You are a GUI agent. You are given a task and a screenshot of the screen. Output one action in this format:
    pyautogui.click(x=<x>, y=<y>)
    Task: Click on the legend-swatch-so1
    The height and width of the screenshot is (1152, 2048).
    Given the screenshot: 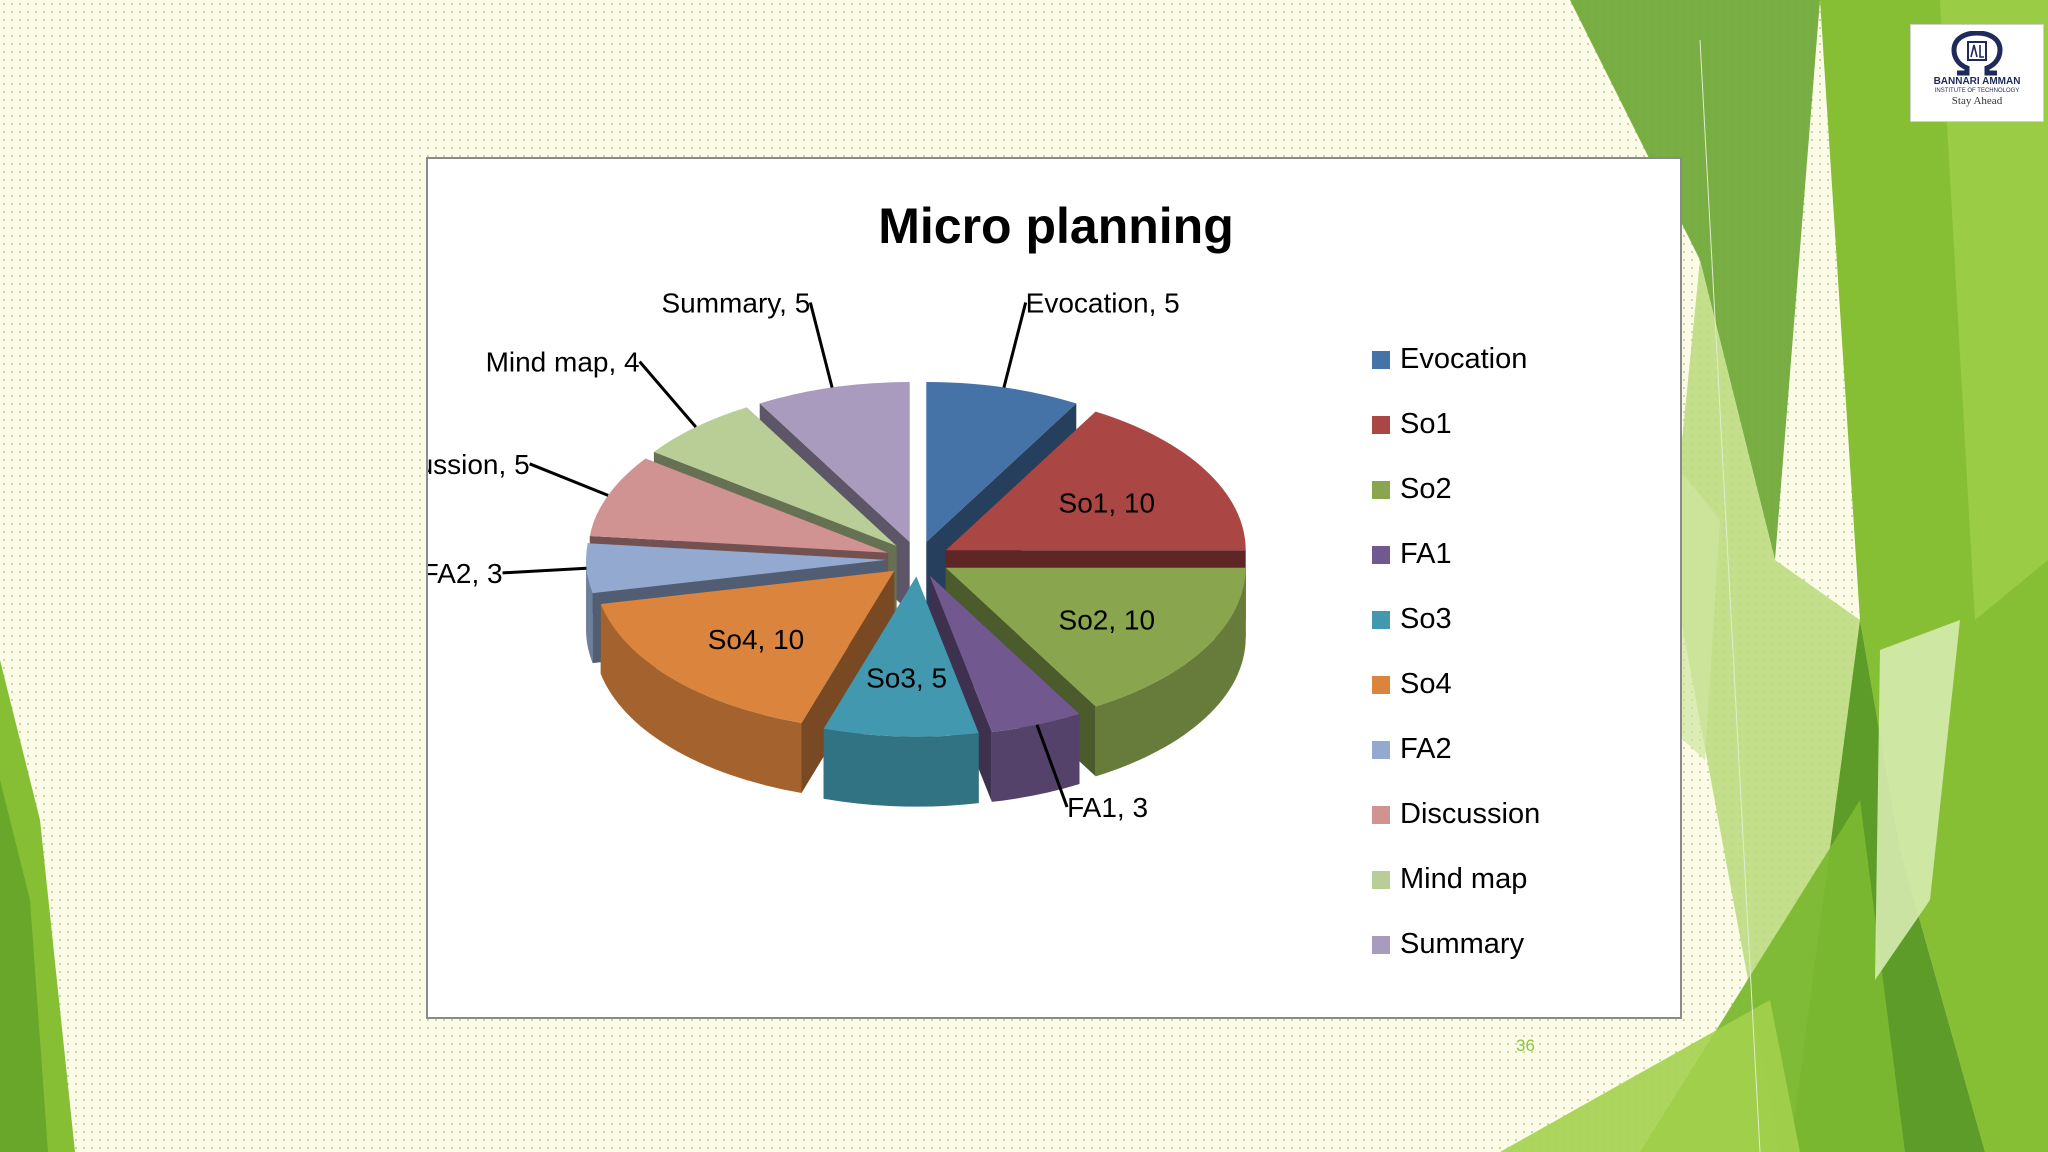 What is the action you would take?
    pyautogui.click(x=1381, y=425)
    